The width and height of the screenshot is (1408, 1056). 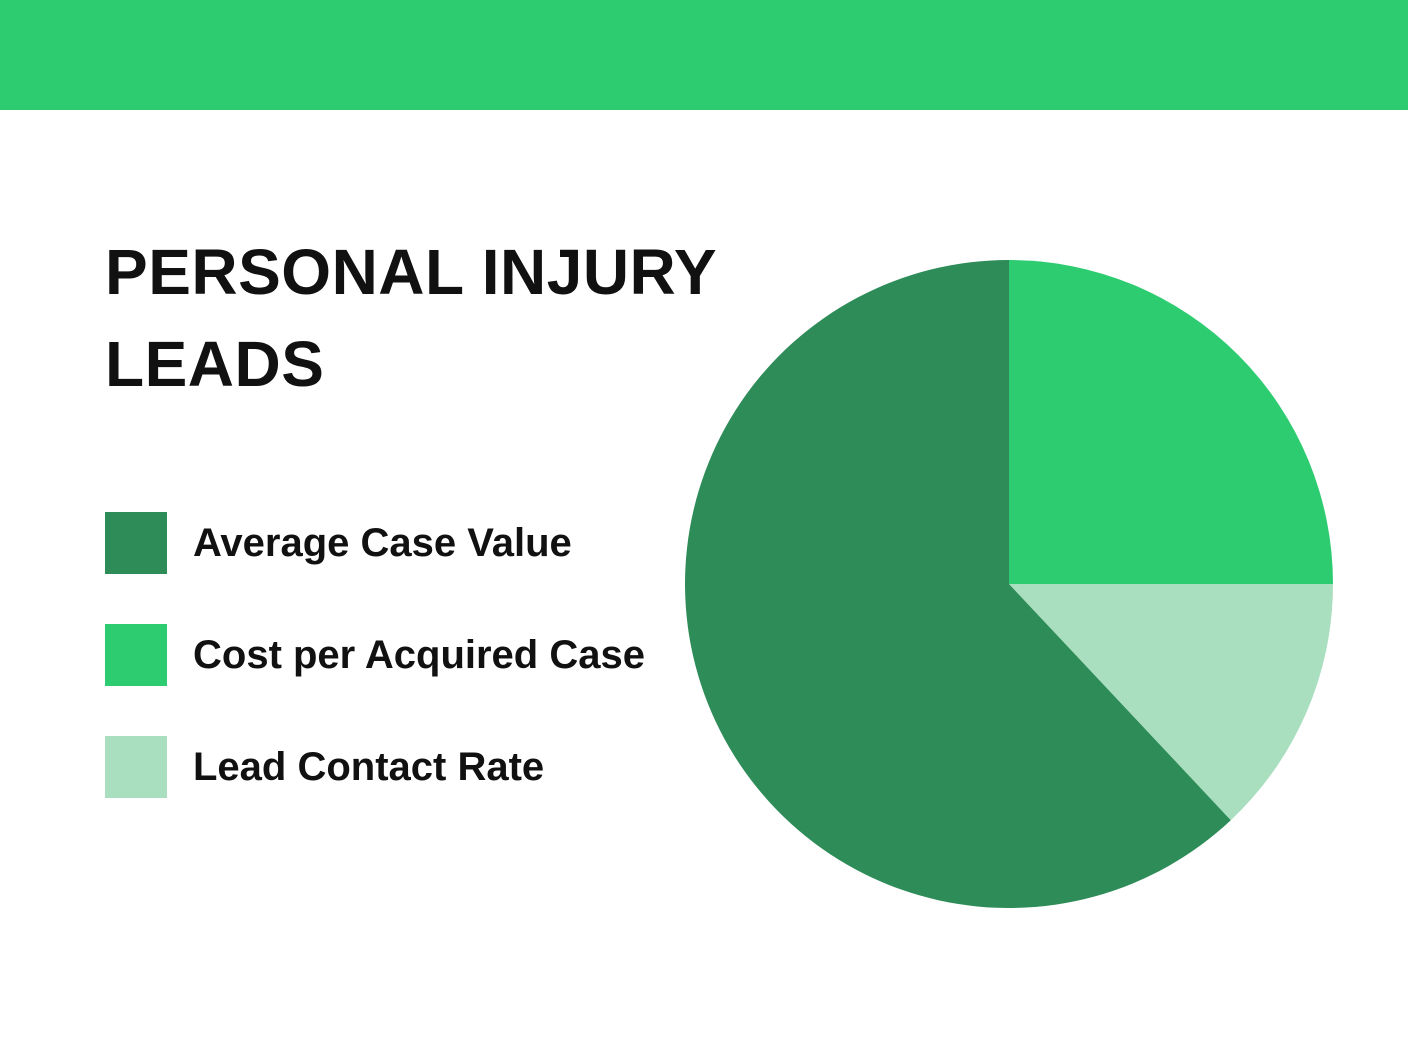 What do you see at coordinates (136, 767) in the screenshot?
I see `legend-swatch-lead-contact-rate` at bounding box center [136, 767].